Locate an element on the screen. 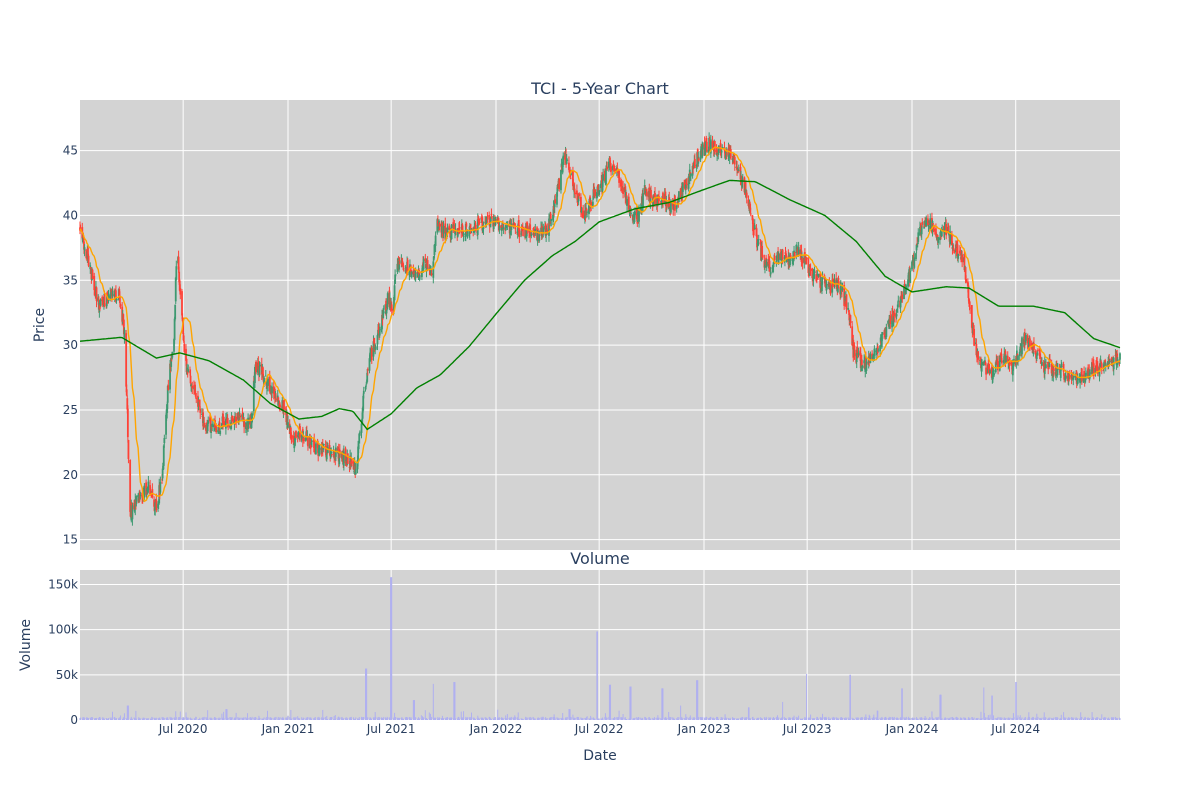 The height and width of the screenshot is (800, 1200). price-y-tick-label: 40 is located at coordinates (70, 215).